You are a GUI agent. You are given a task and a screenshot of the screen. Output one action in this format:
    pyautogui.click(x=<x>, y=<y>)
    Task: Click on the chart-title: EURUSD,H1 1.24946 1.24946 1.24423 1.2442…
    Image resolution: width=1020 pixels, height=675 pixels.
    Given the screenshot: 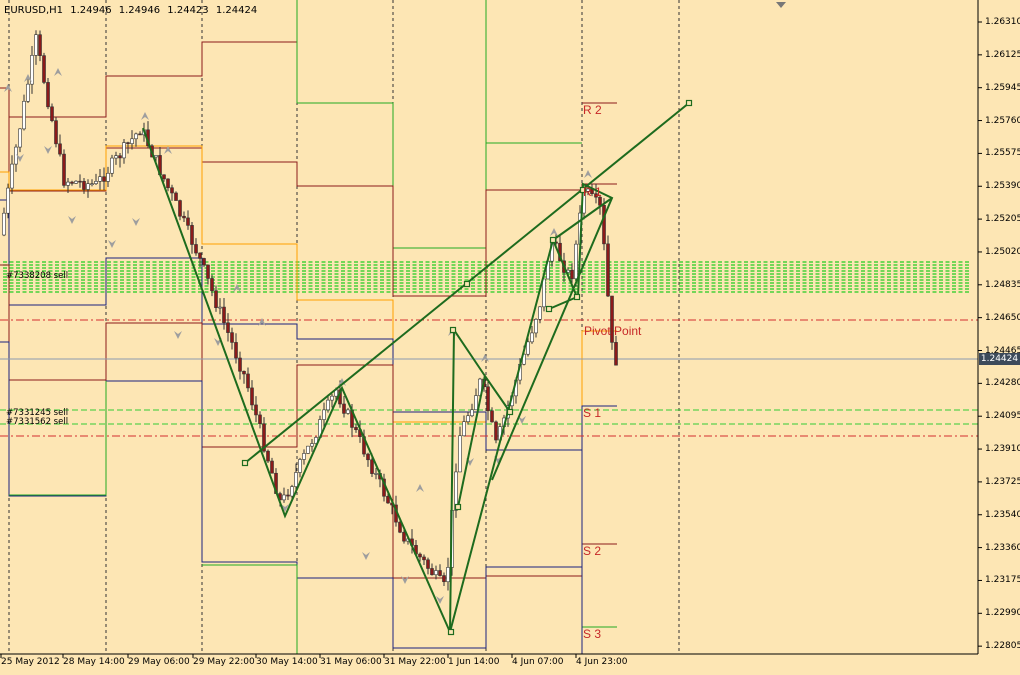 What is the action you would take?
    pyautogui.click(x=132, y=10)
    